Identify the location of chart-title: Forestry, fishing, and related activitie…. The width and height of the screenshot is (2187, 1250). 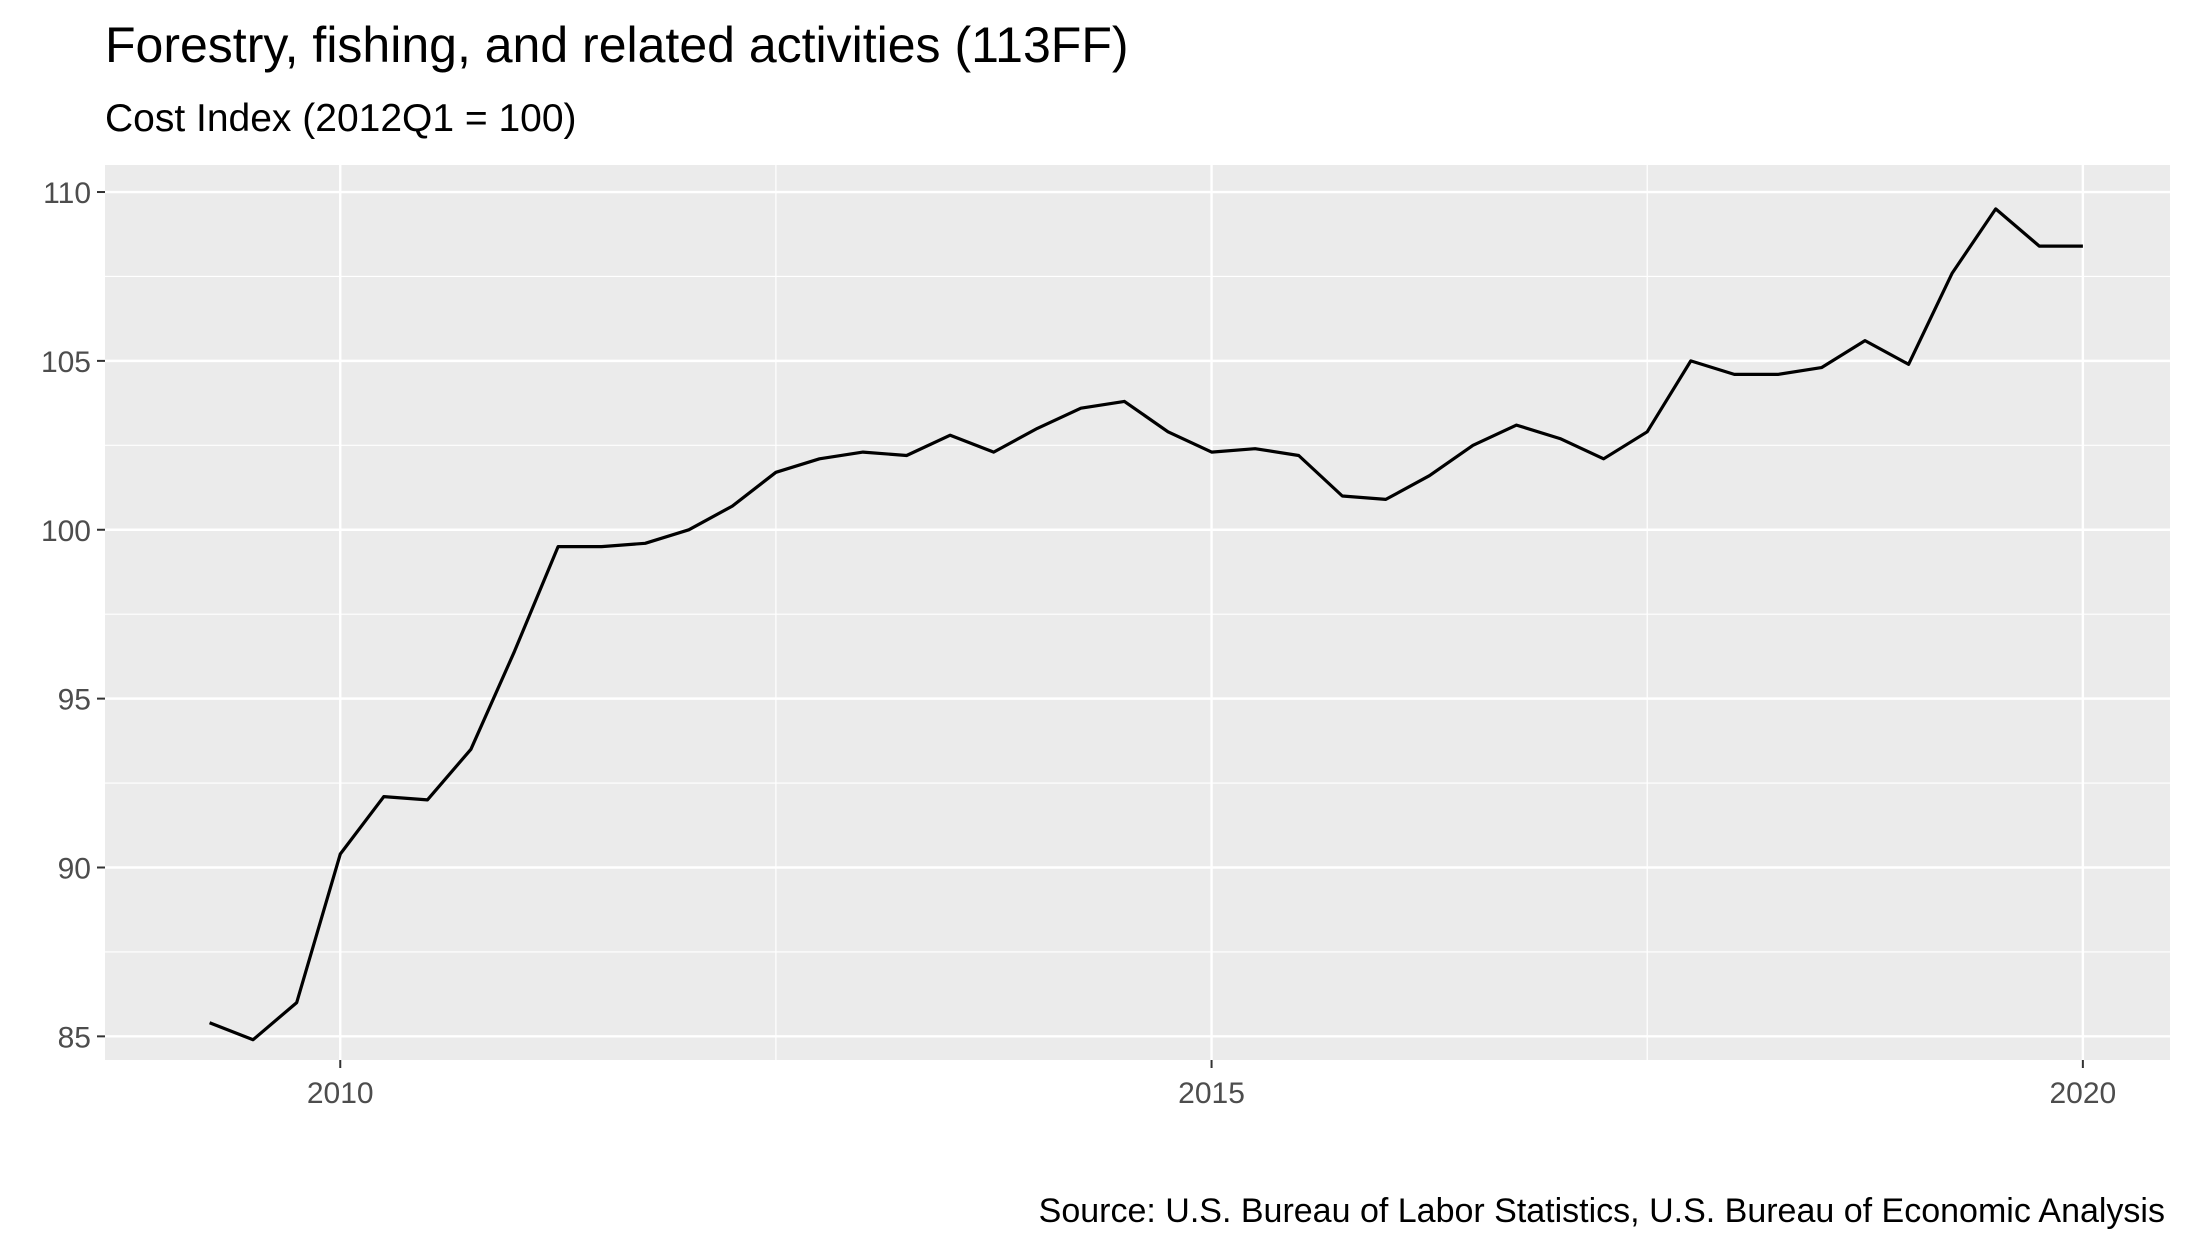
(617, 45).